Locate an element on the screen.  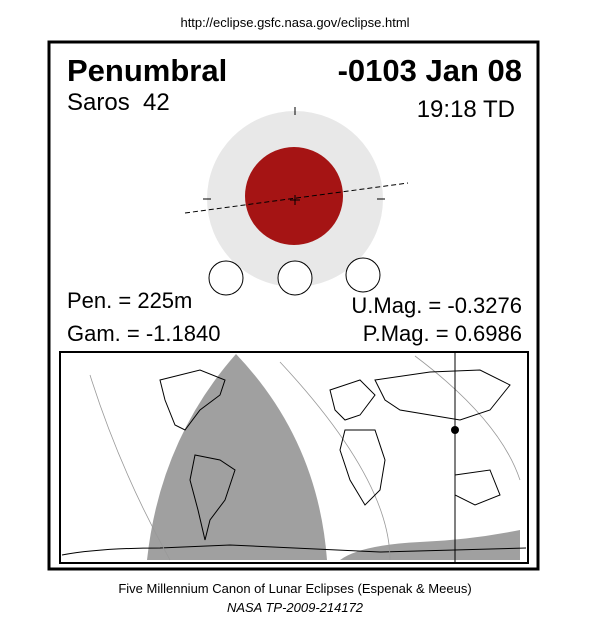
footer-reference: NASA TP-2009-214172 is located at coordinates (295, 607).